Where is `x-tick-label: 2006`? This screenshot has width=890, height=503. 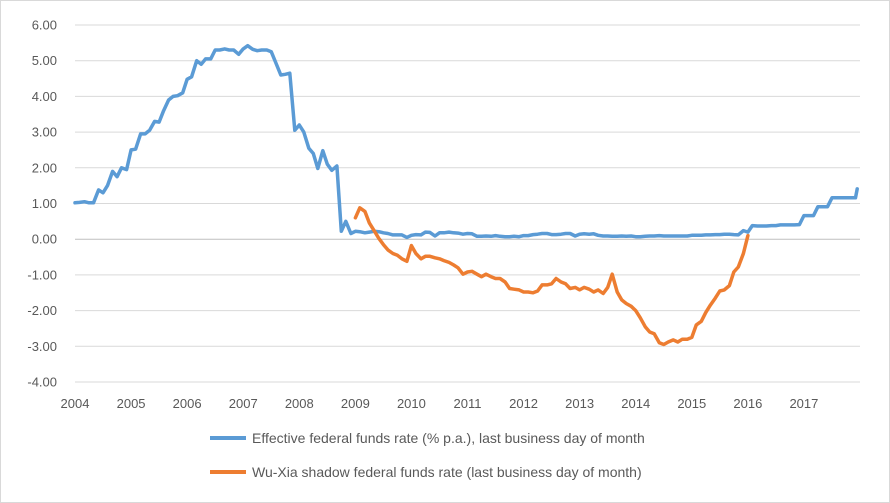 x-tick-label: 2006 is located at coordinates (187, 403).